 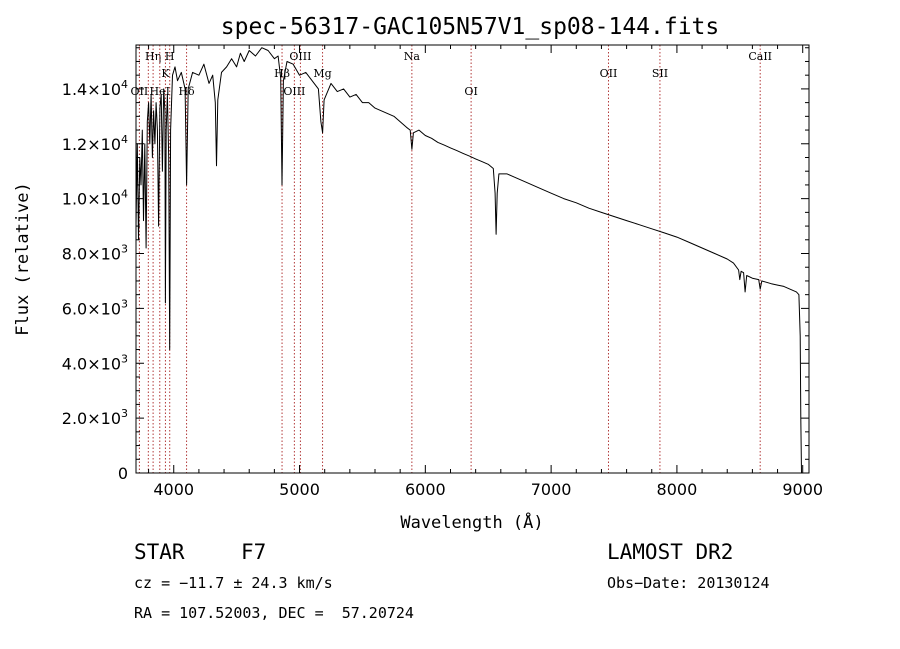 I want to click on x-tick-label-2: 6000, so click(x=425, y=489).